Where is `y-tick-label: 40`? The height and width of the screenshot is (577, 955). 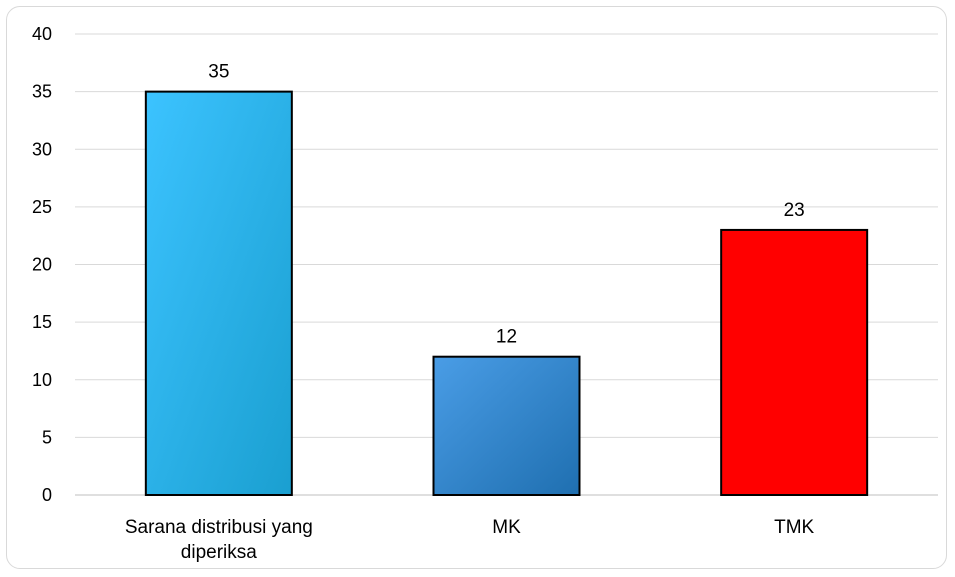 y-tick-label: 40 is located at coordinates (42, 34).